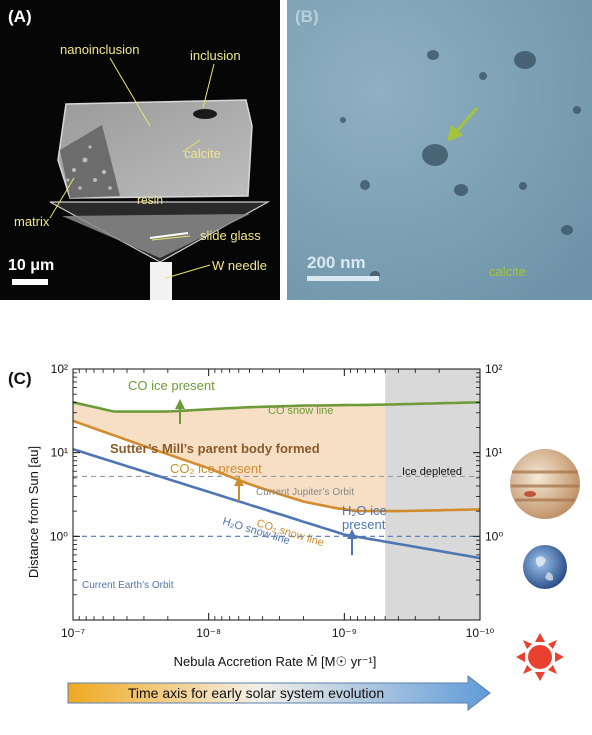  What do you see at coordinates (208, 633) in the screenshot?
I see `x-tick-label: 10⁻⁸` at bounding box center [208, 633].